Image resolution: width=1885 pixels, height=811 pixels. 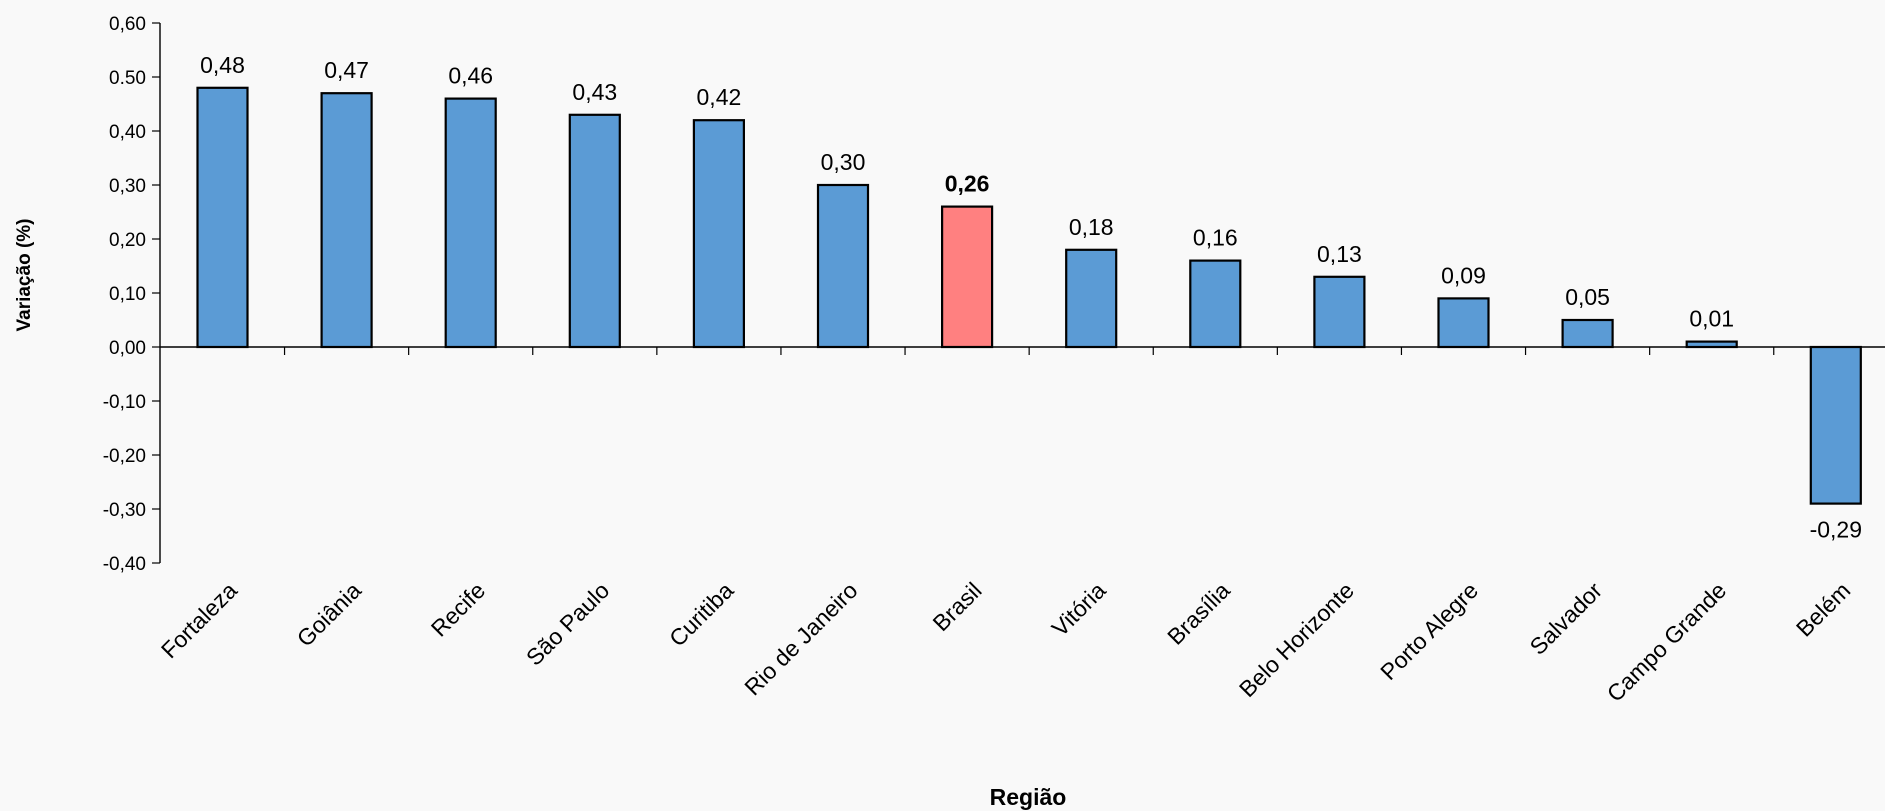 I want to click on data-label-9: 0,13, so click(x=1339, y=254).